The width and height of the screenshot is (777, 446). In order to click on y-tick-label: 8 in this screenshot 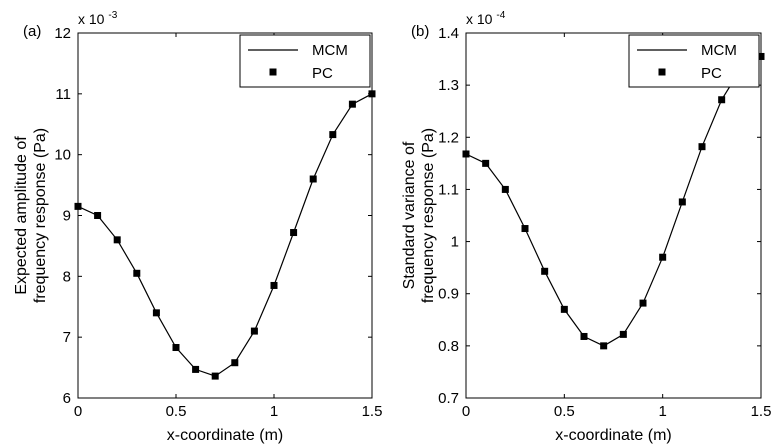, I will do `click(67, 276)`.